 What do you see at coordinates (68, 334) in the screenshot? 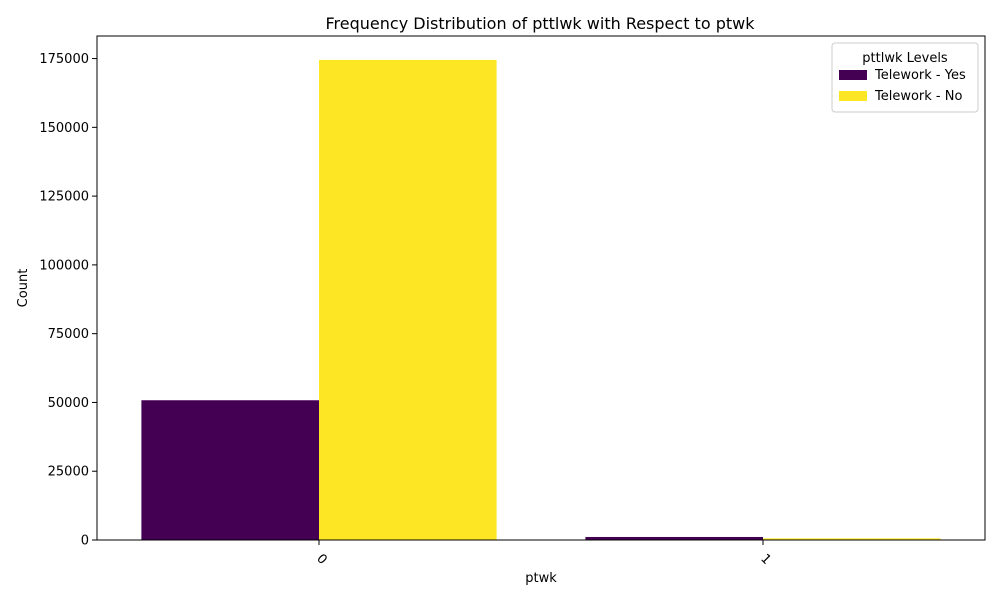
I see `y-tick-label: 75000` at bounding box center [68, 334].